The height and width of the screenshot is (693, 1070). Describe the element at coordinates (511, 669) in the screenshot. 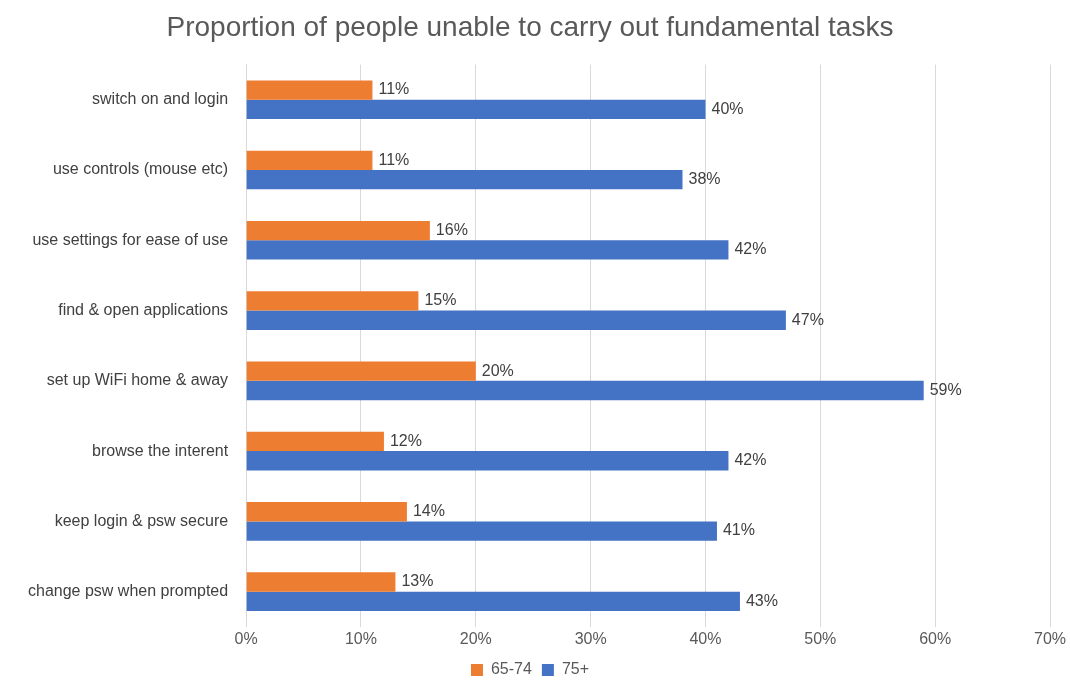

I see `legend-label: 65-74` at that location.